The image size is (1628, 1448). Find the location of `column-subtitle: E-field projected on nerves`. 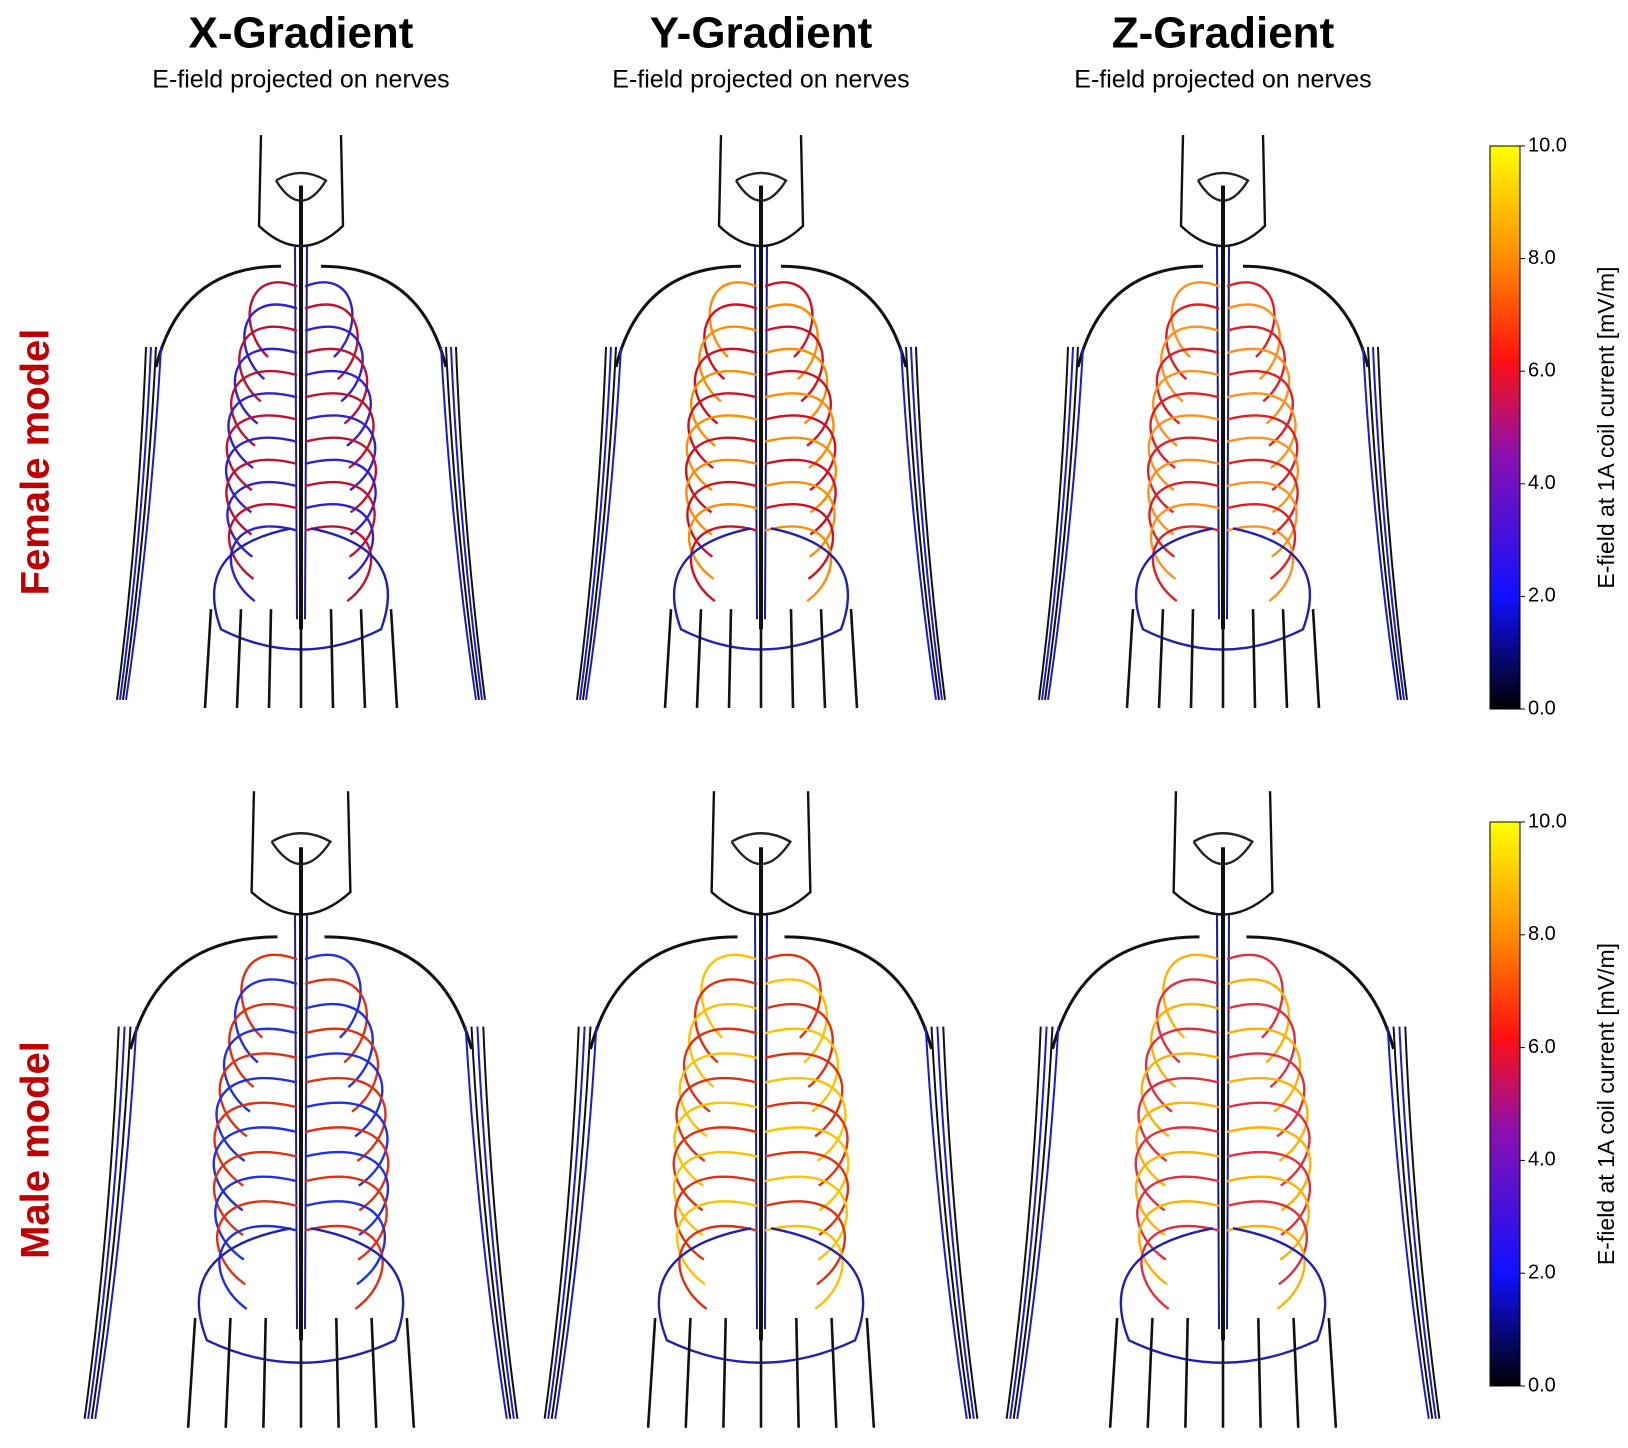

column-subtitle: E-field projected on nerves is located at coordinates (760, 80).